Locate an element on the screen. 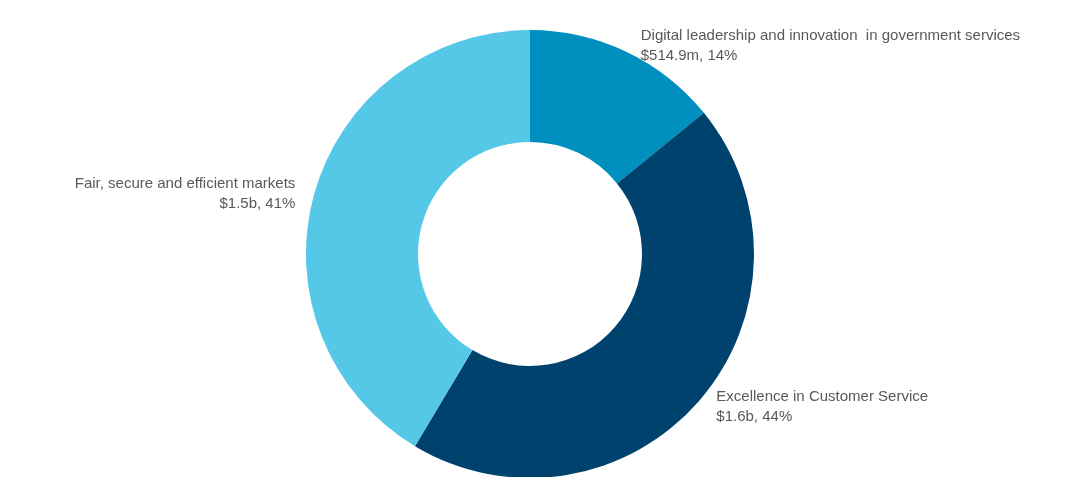 Image resolution: width=1083 pixels, height=477 pixels. data-label: $1.6b, 44% is located at coordinates (754, 416).